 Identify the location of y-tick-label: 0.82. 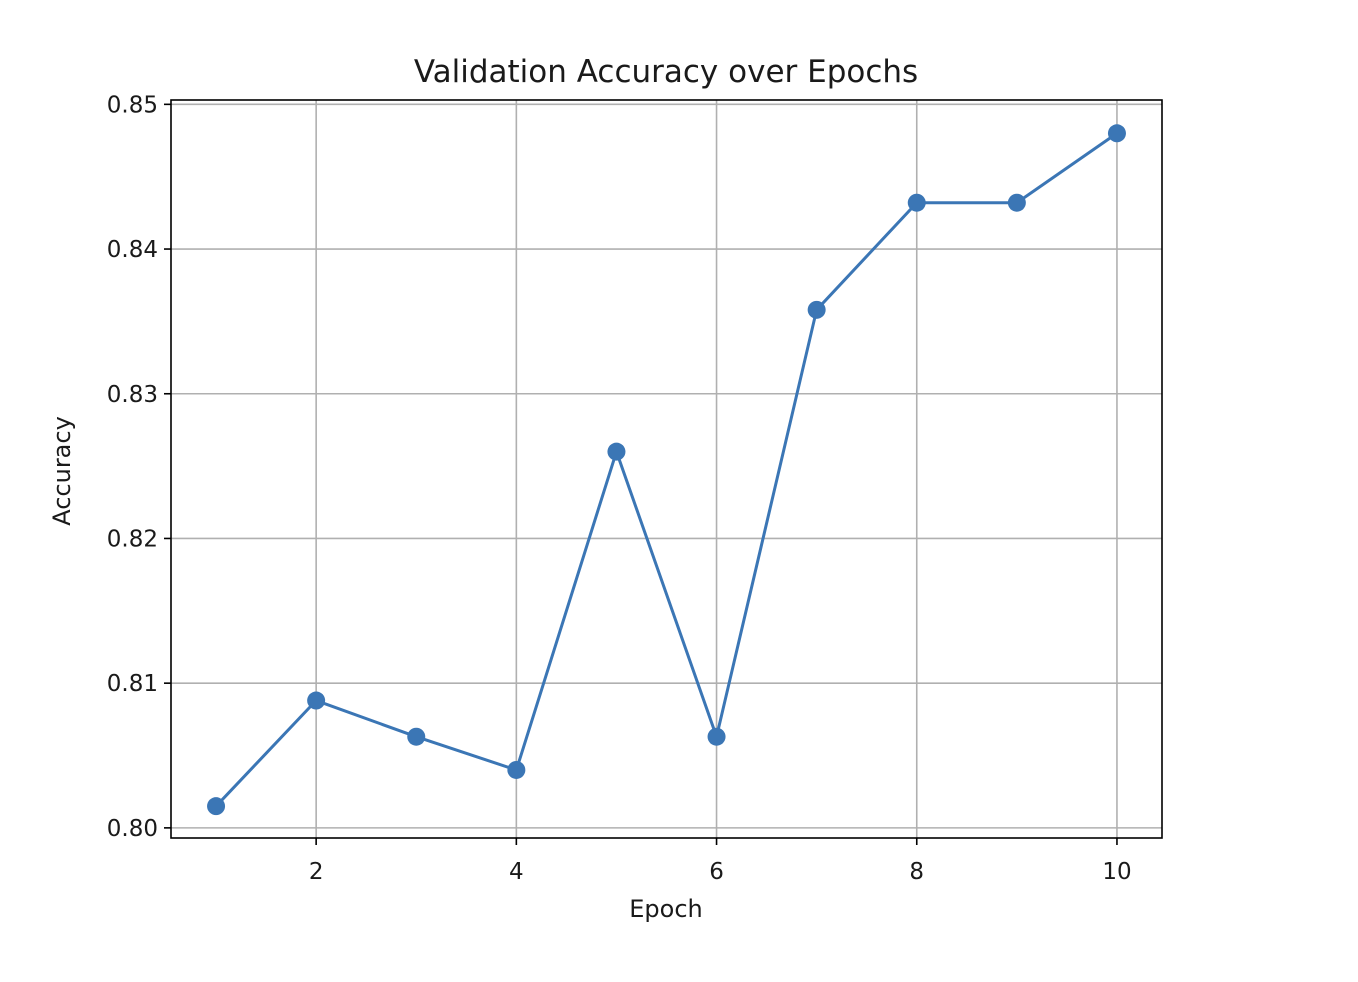
(132, 539).